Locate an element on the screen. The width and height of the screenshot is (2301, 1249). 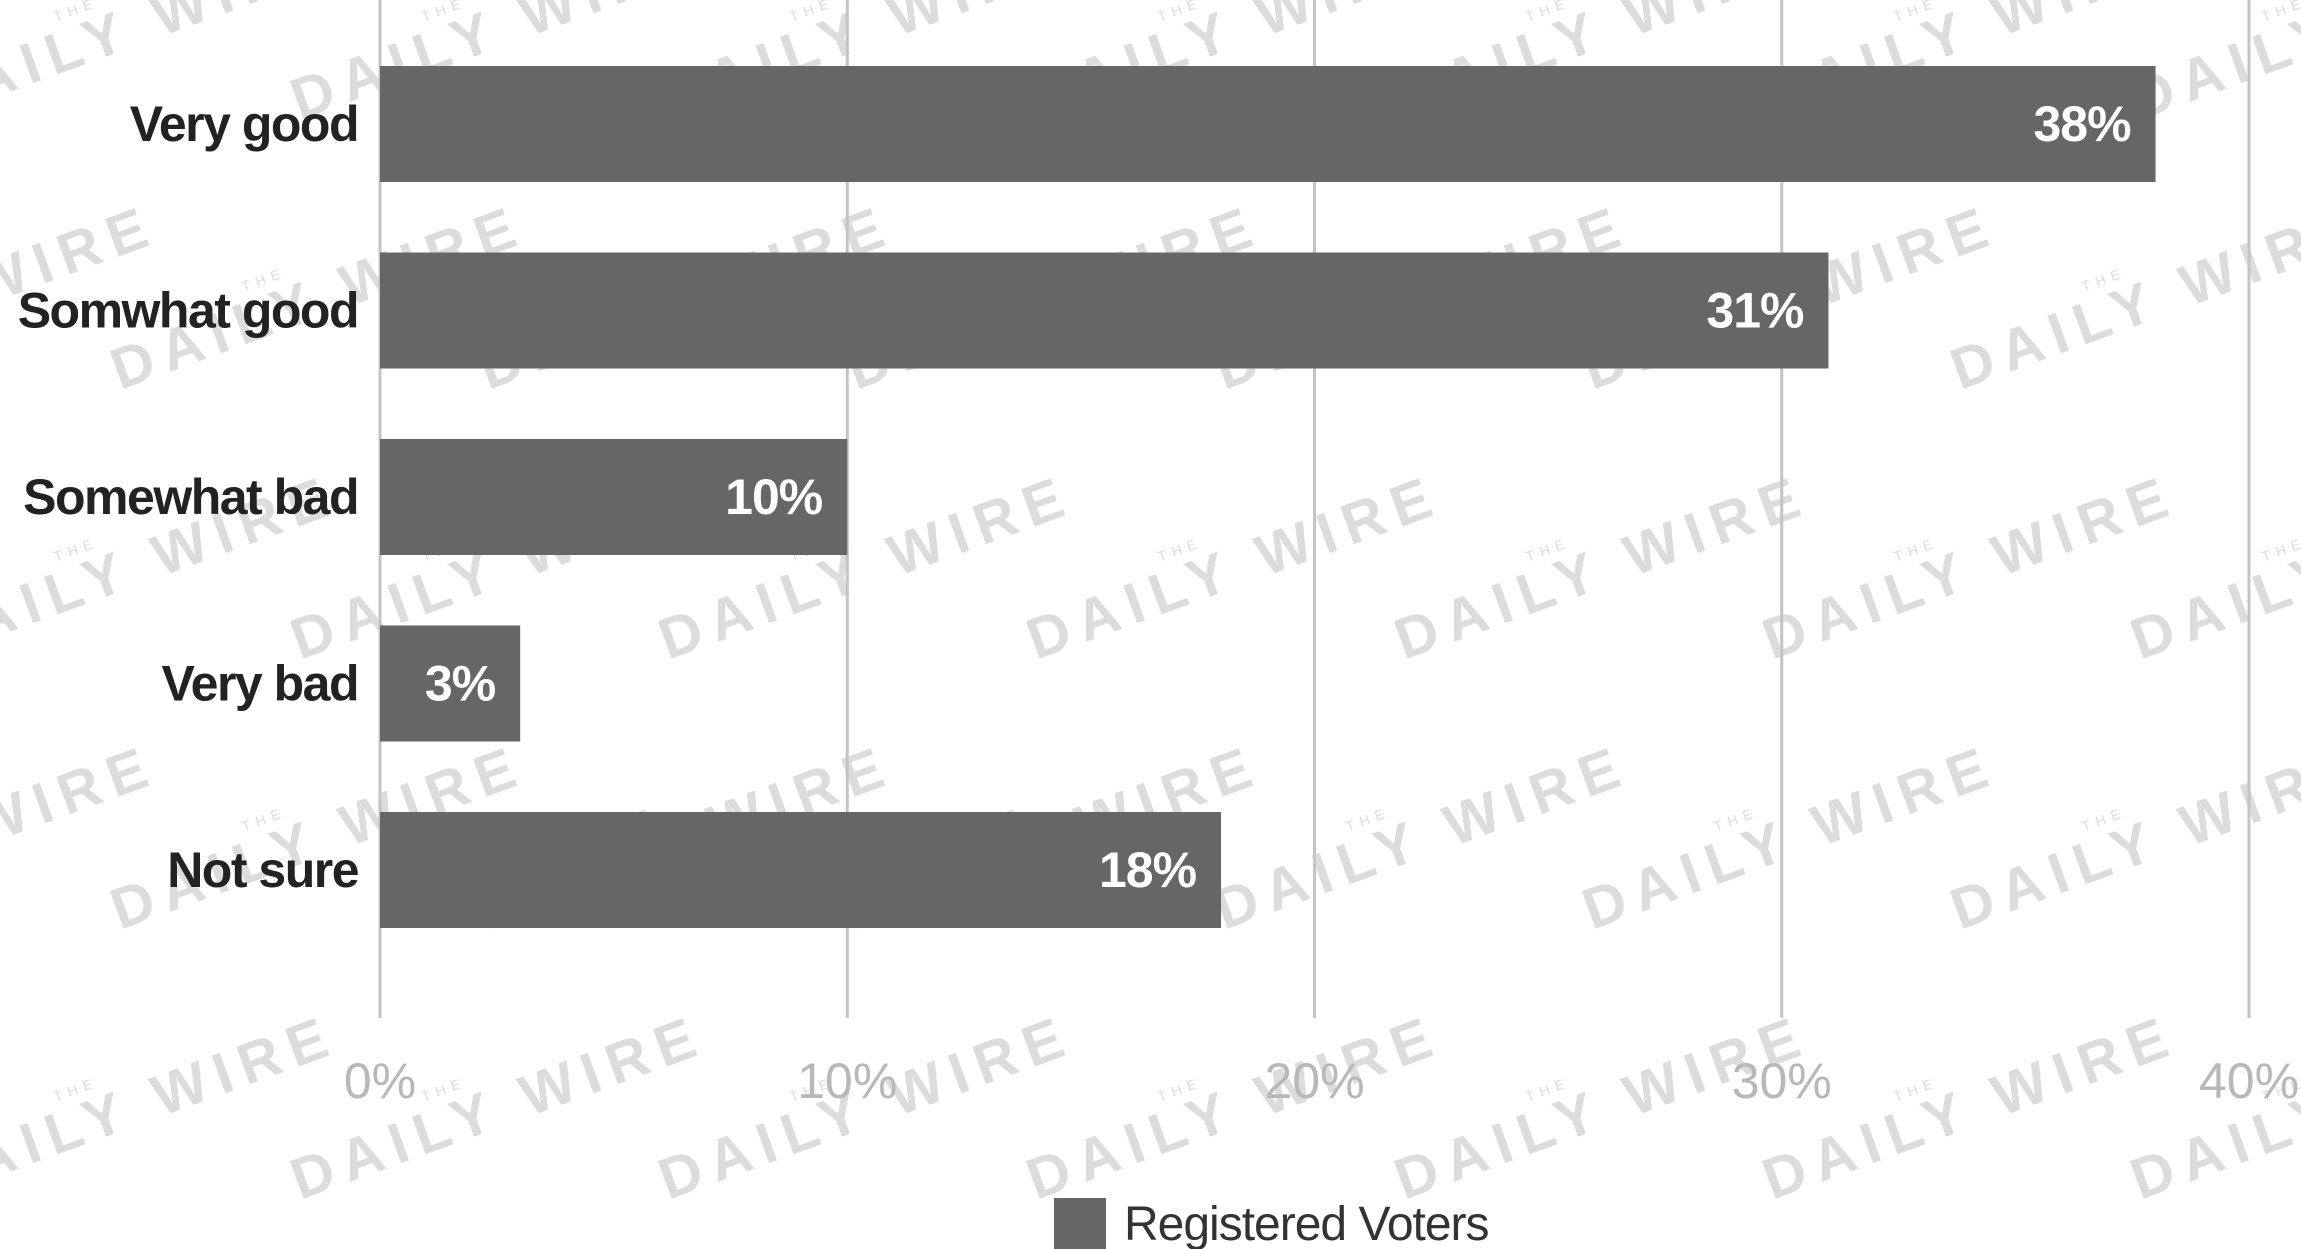
legend-label: Registered Voters is located at coordinates (1306, 1223).